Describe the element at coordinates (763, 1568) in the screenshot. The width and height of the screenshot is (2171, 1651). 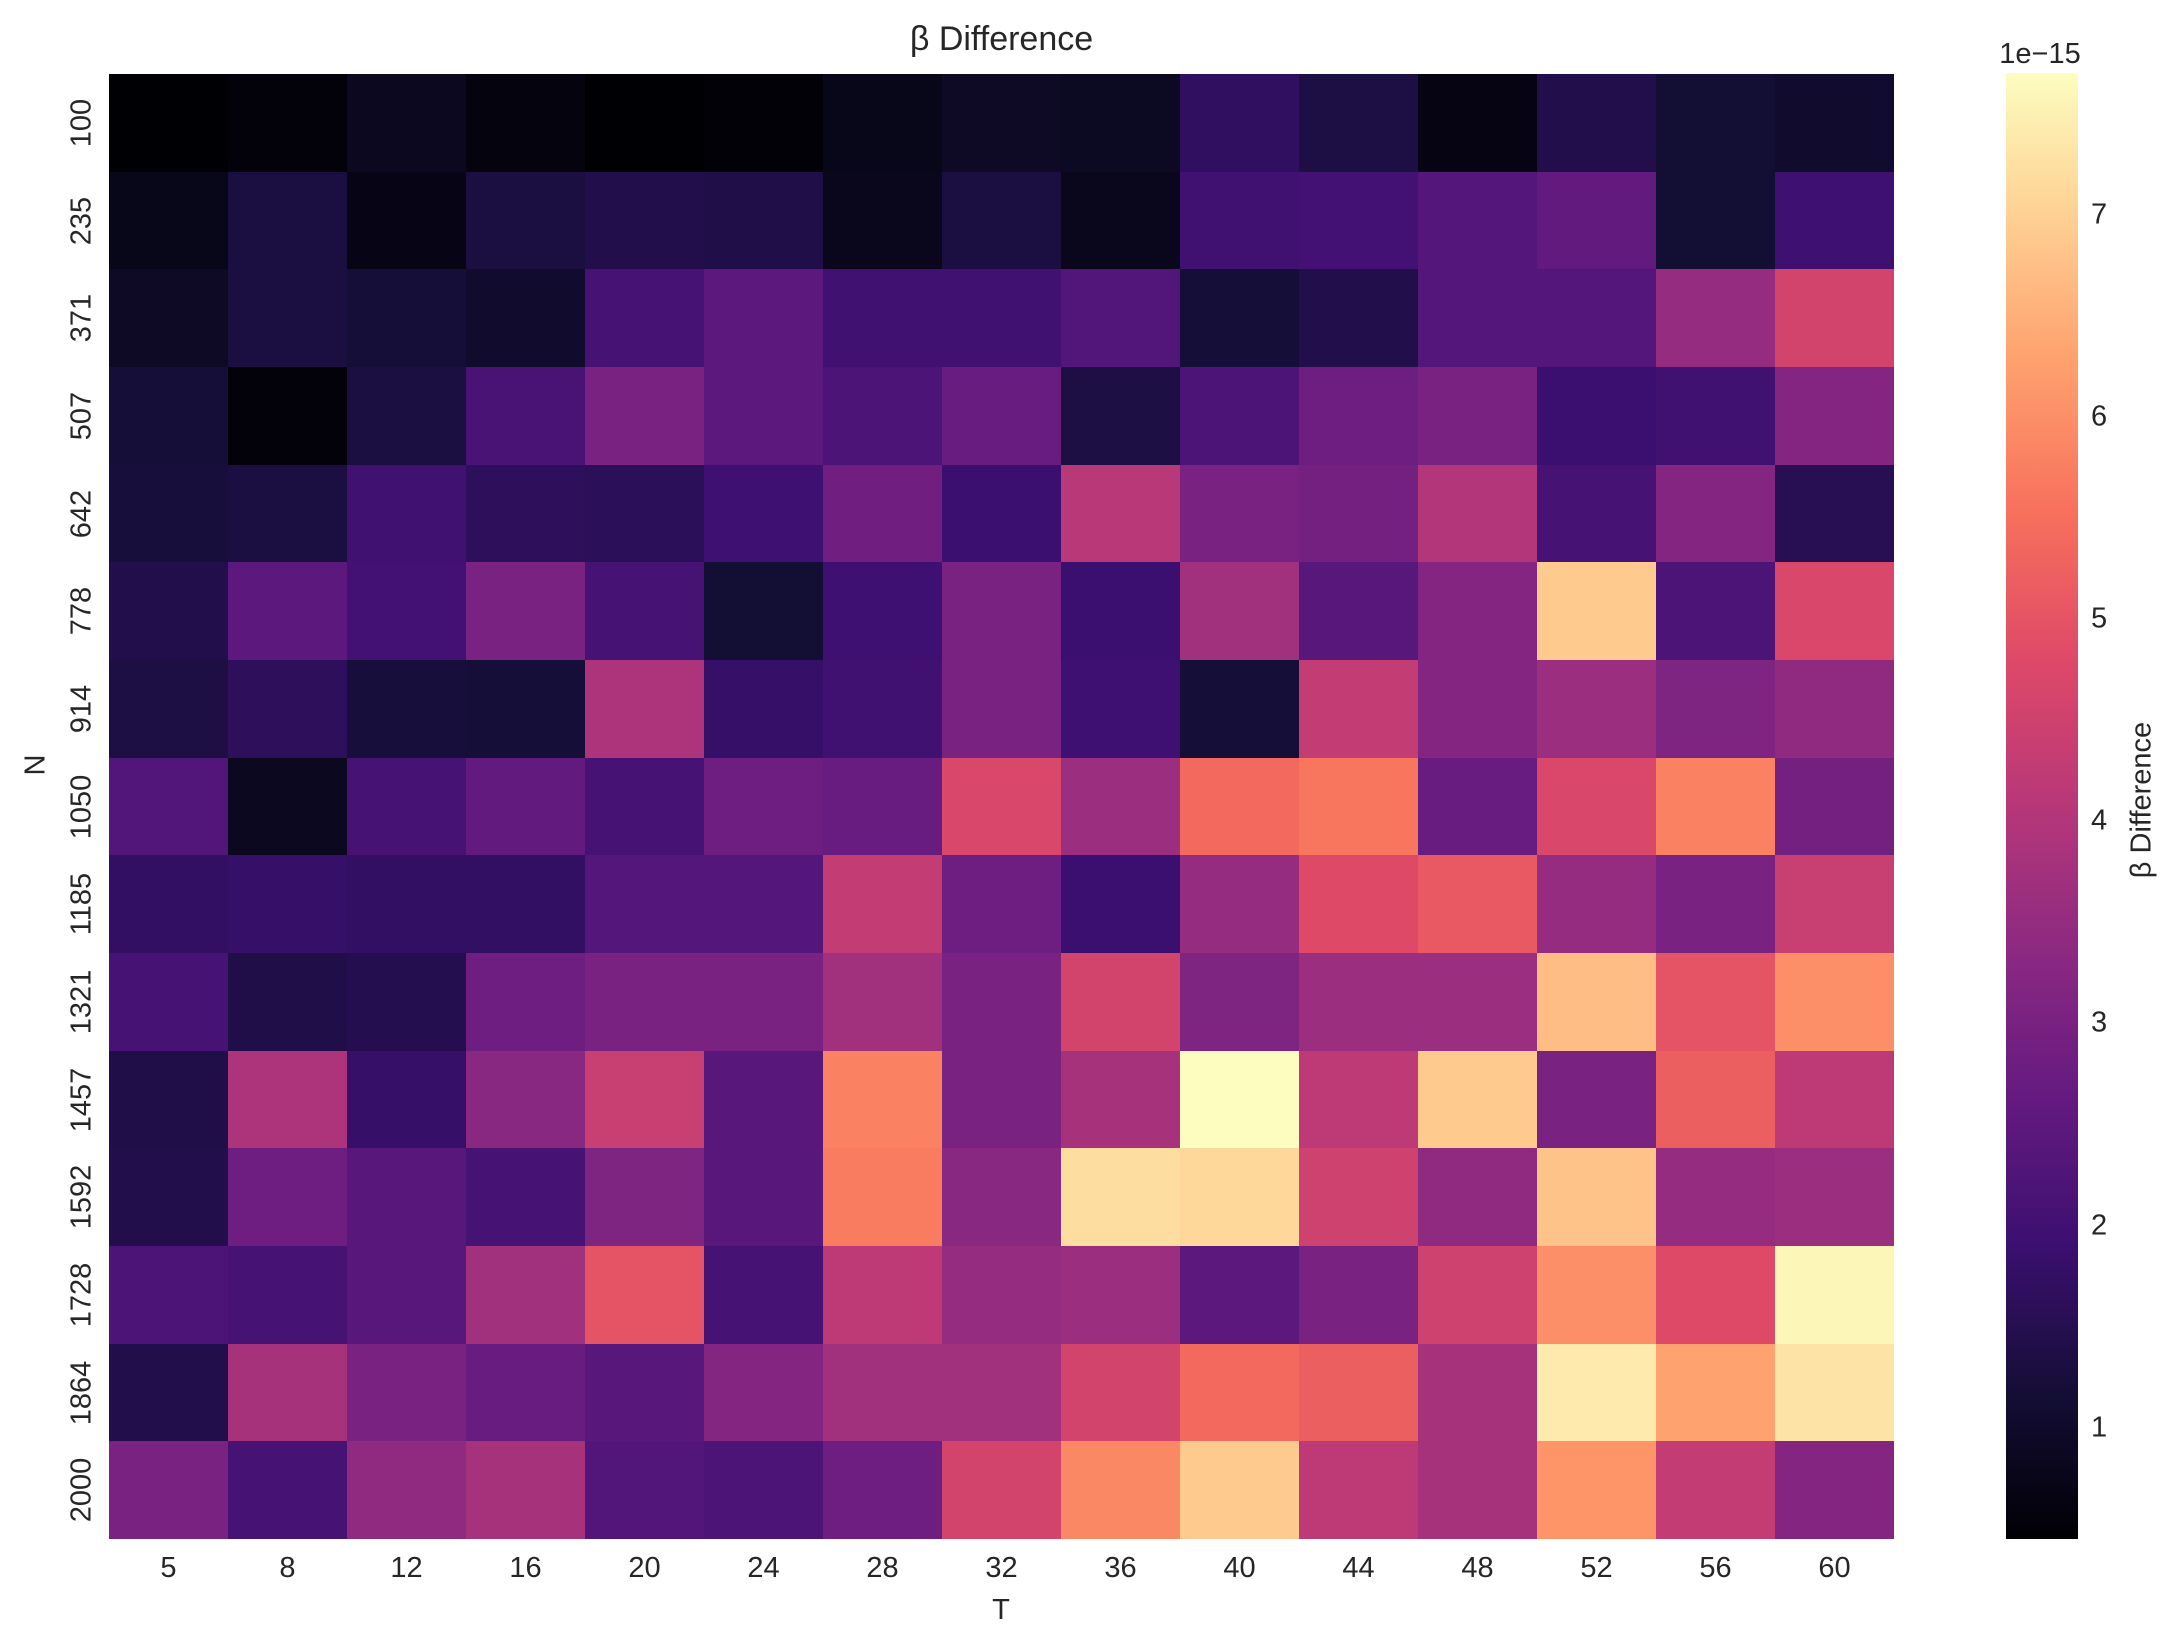
I see `x-tick: 24` at that location.